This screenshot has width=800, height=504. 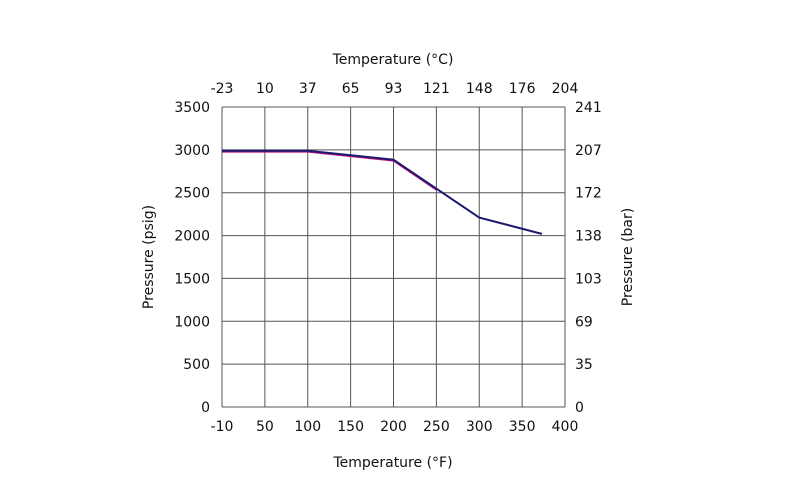 What do you see at coordinates (192, 108) in the screenshot?
I see `y-tick-label: 3500` at bounding box center [192, 108].